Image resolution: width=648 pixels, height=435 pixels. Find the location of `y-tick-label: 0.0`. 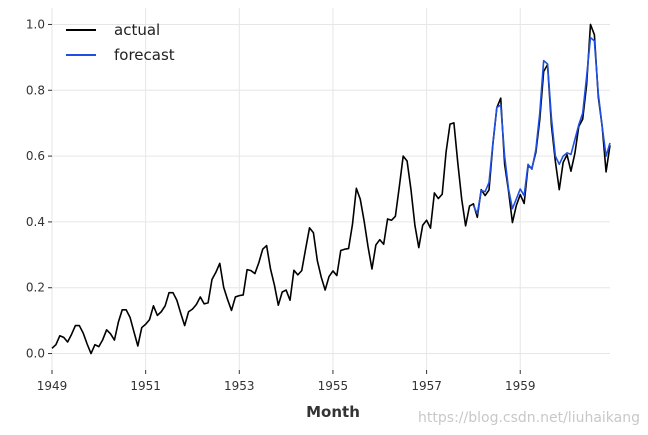

y-tick-label: 0.0 is located at coordinates (35, 354).